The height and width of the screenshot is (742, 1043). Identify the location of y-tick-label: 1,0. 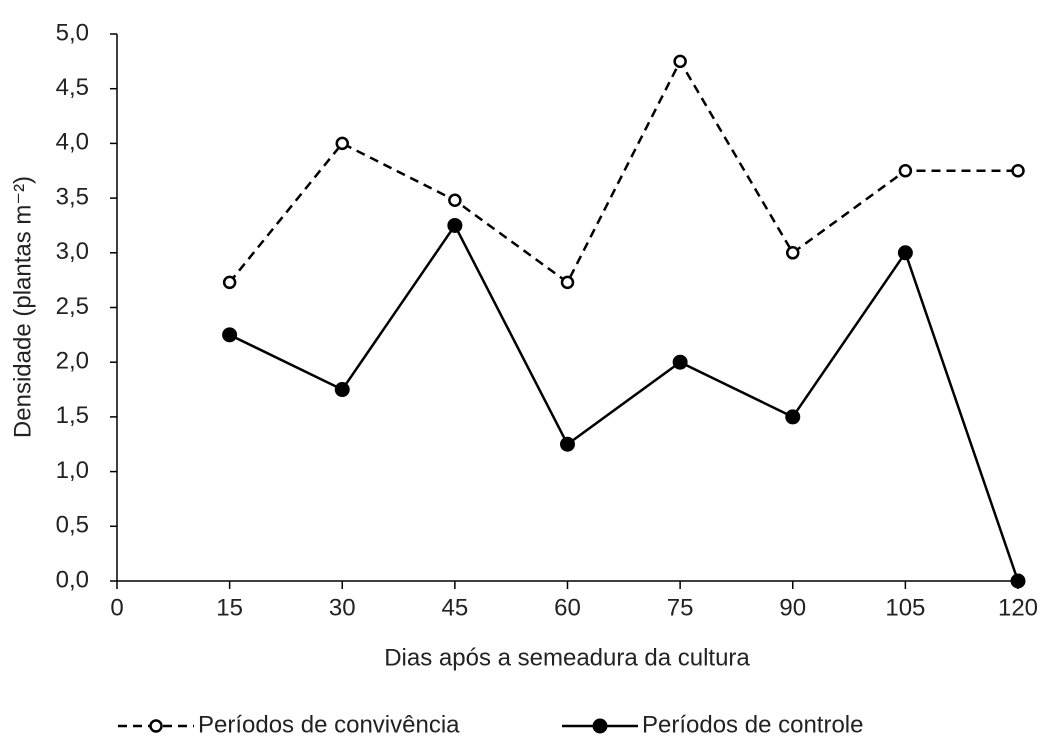
(72, 470).